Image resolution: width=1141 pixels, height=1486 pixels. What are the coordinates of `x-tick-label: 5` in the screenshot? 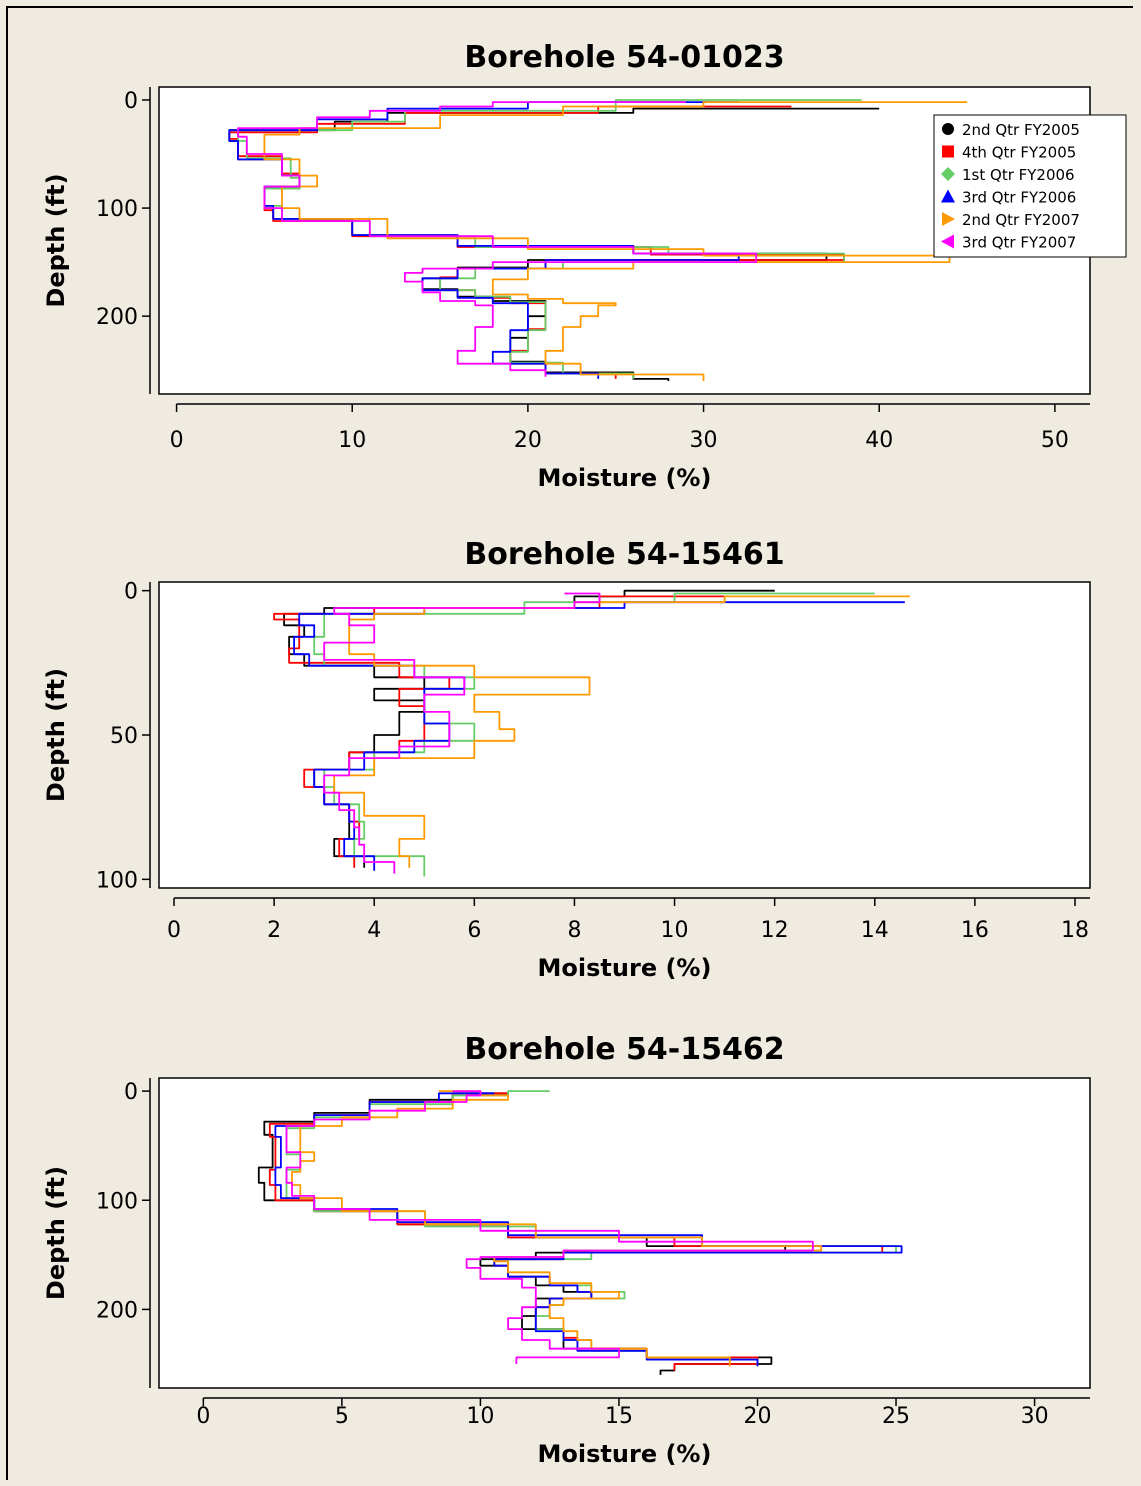 It's located at (342, 1416).